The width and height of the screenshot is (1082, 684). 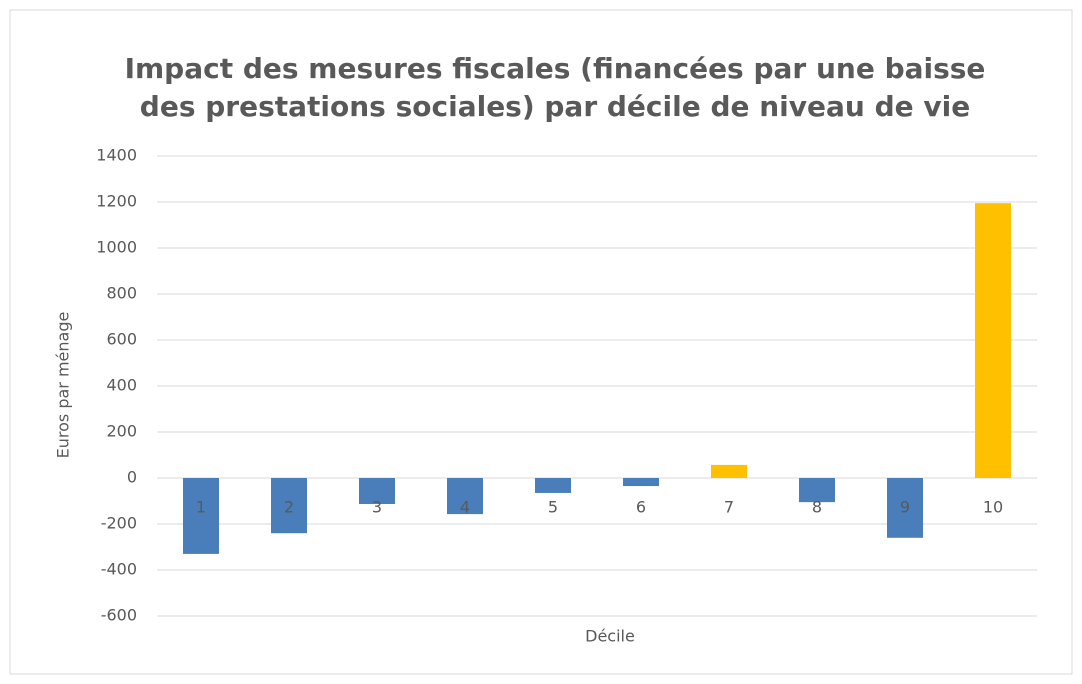 What do you see at coordinates (116, 155) in the screenshot?
I see `y-tick-label: 1400` at bounding box center [116, 155].